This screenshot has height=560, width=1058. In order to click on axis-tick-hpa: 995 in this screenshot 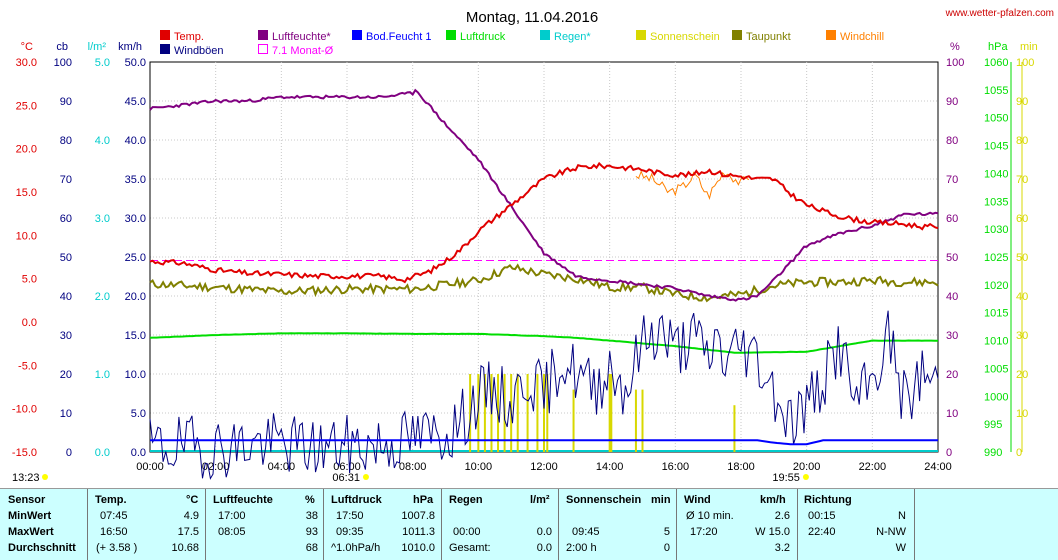, I will do `click(993, 425)`.